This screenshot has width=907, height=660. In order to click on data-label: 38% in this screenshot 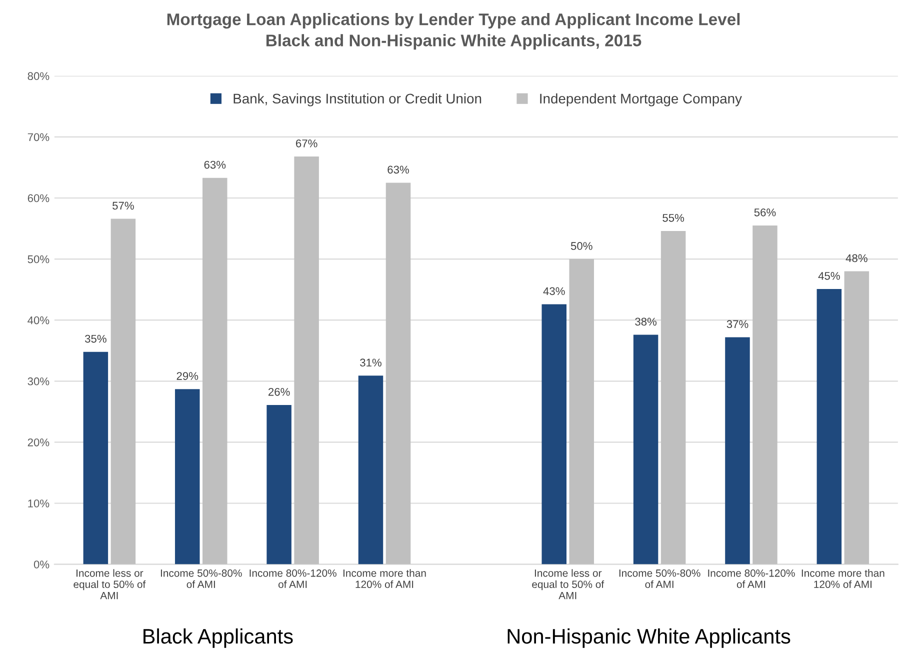, I will do `click(646, 322)`.